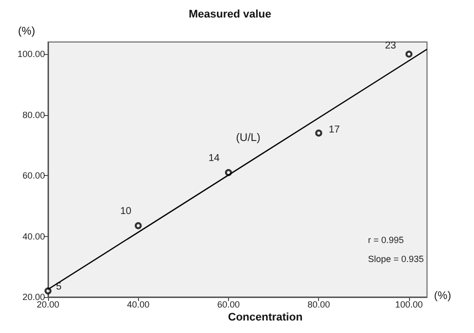  What do you see at coordinates (396, 259) in the screenshot?
I see `annotation: Slope = 0.935` at bounding box center [396, 259].